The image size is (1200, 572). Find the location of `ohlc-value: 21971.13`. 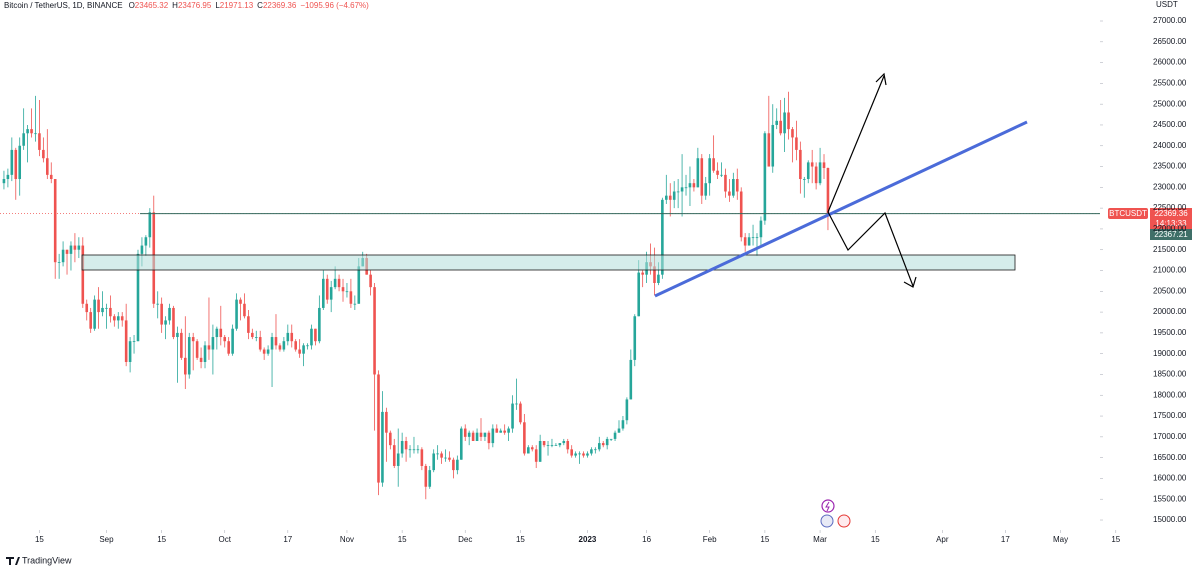

ohlc-value: 21971.13 is located at coordinates (237, 5).